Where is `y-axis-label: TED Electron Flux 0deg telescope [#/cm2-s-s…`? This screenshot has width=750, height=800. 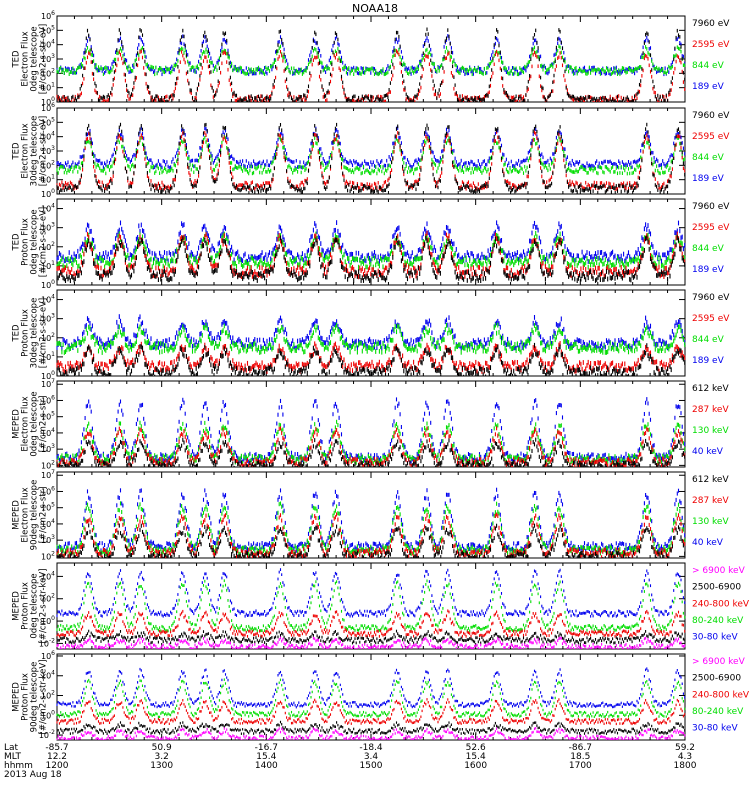
y-axis-label: TED Electron Flux 0deg telescope [#/cm2-s-s… is located at coordinates (30, 59).